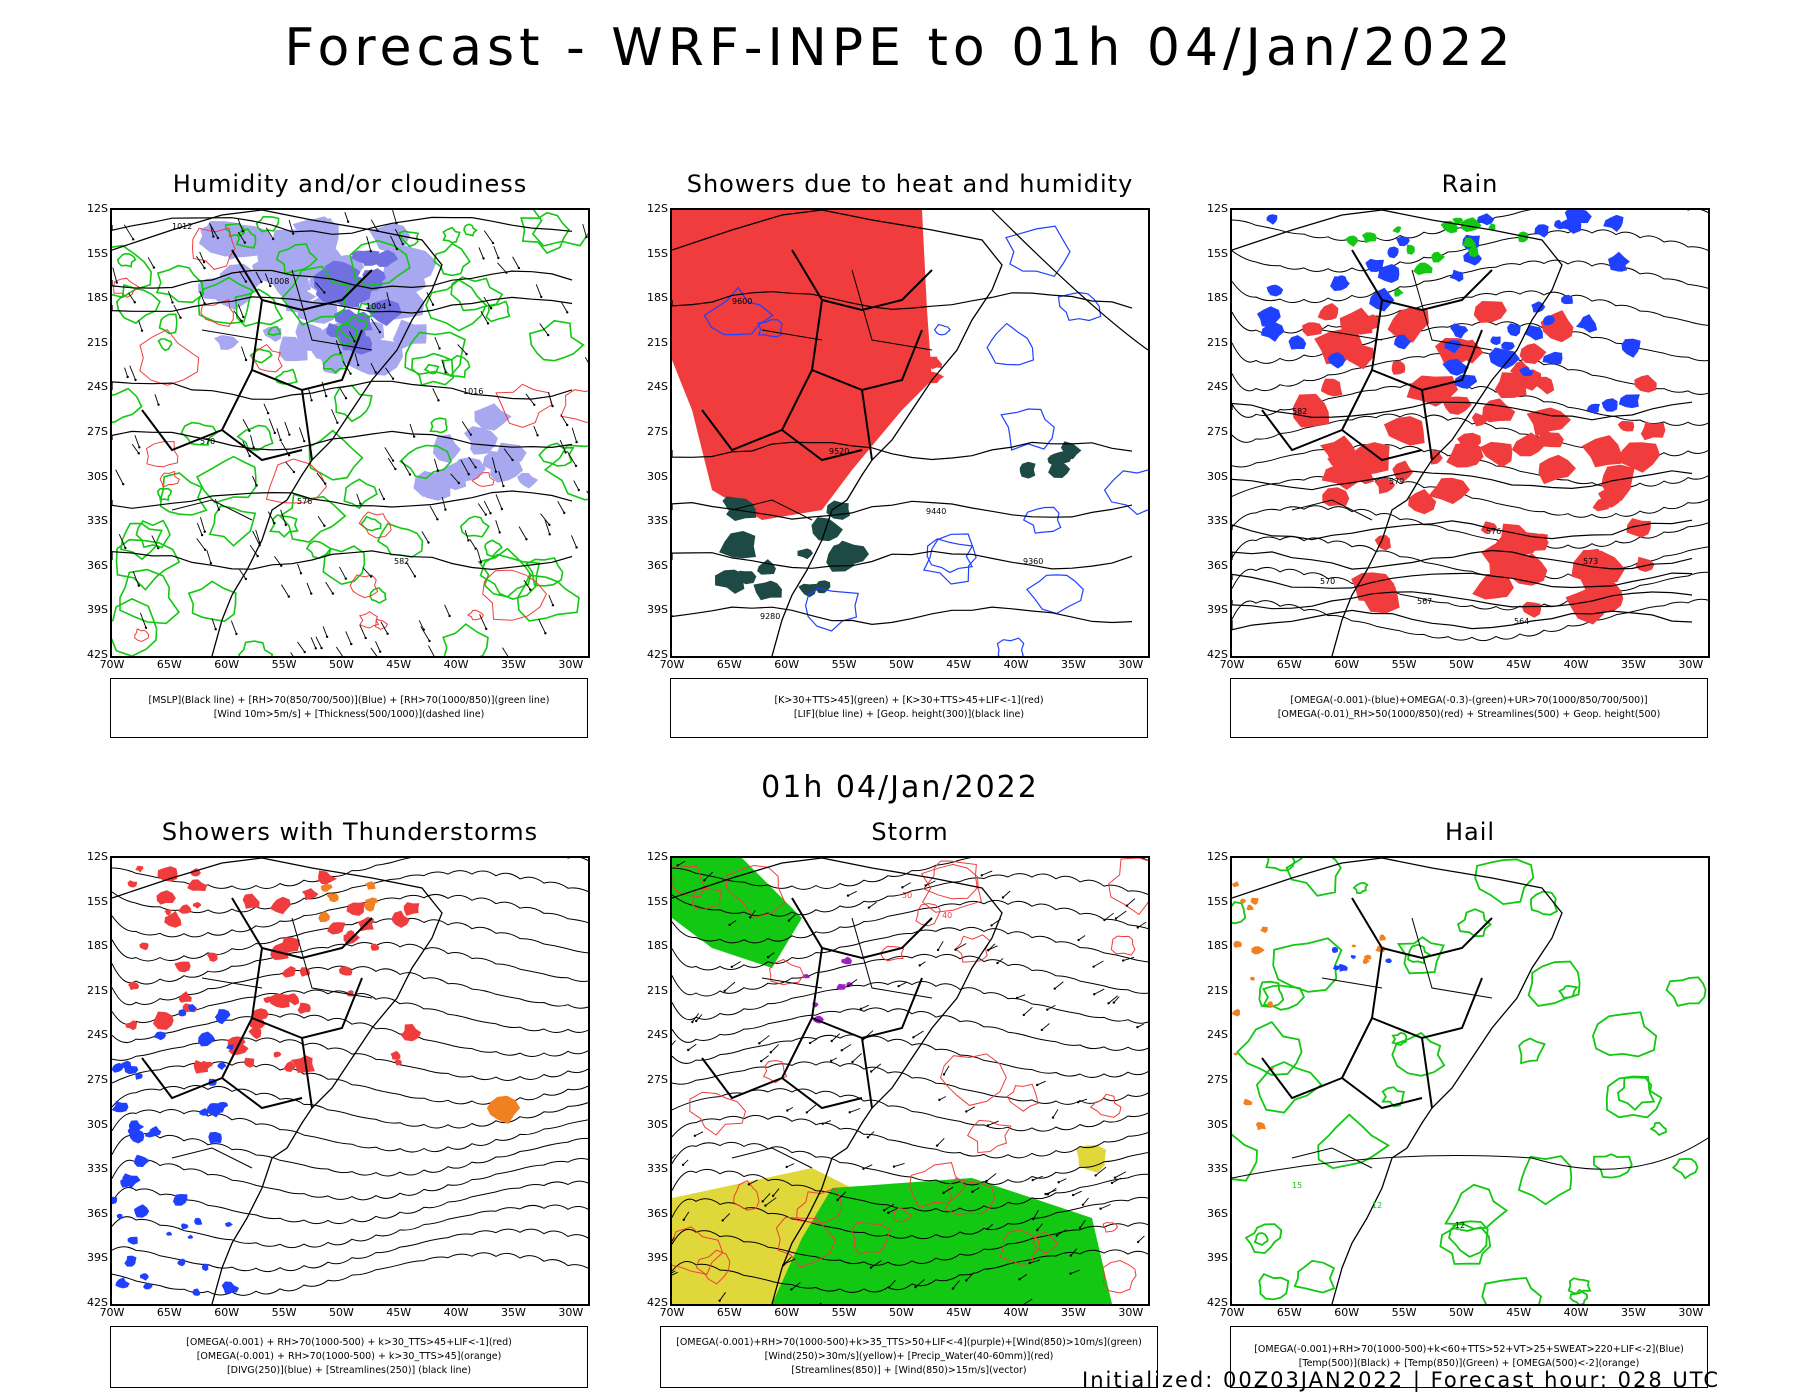 Image resolution: width=1800 pixels, height=1400 pixels. What do you see at coordinates (947, 915) in the screenshot?
I see `contour-label: 40` at bounding box center [947, 915].